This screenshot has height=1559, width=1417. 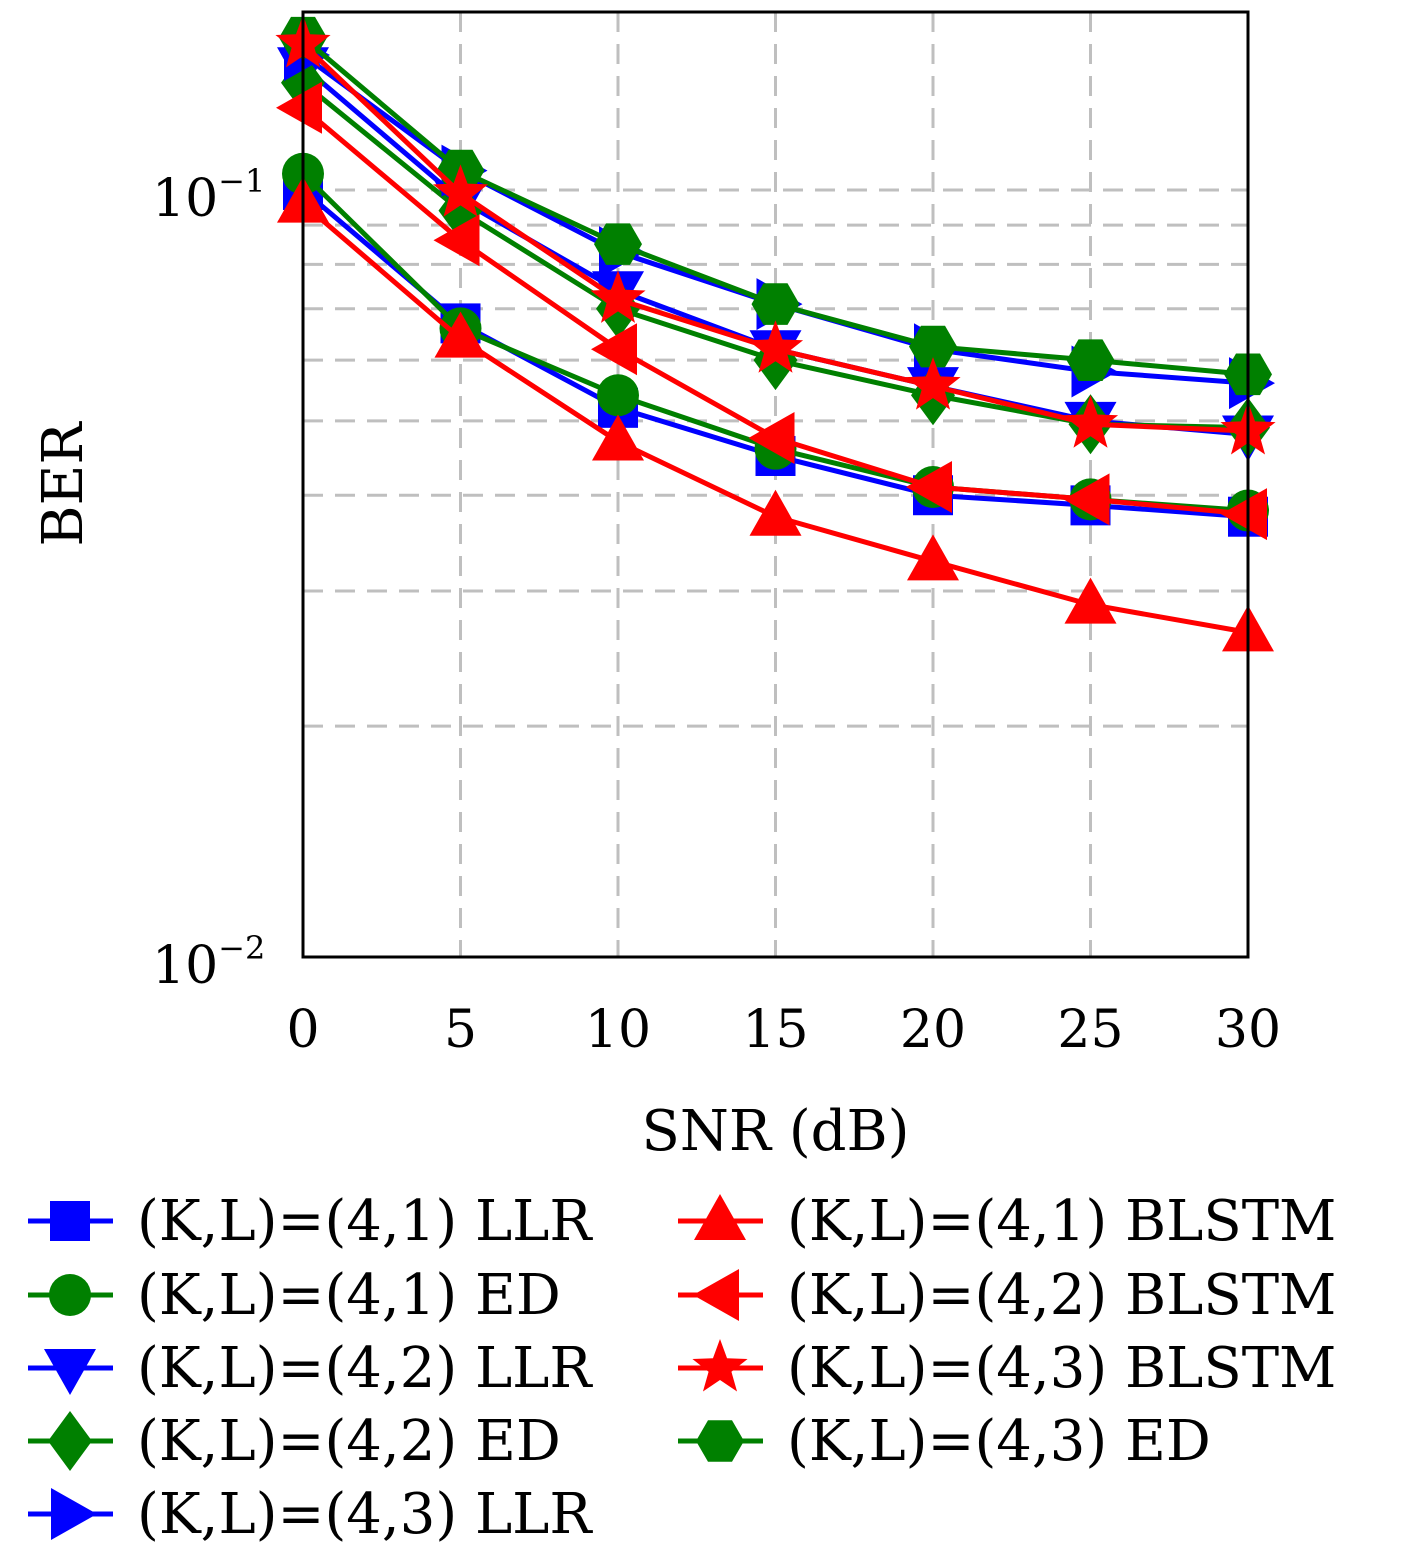 I want to click on legend-entry: (K,L)=(4,1) ED, so click(x=294, y=1295).